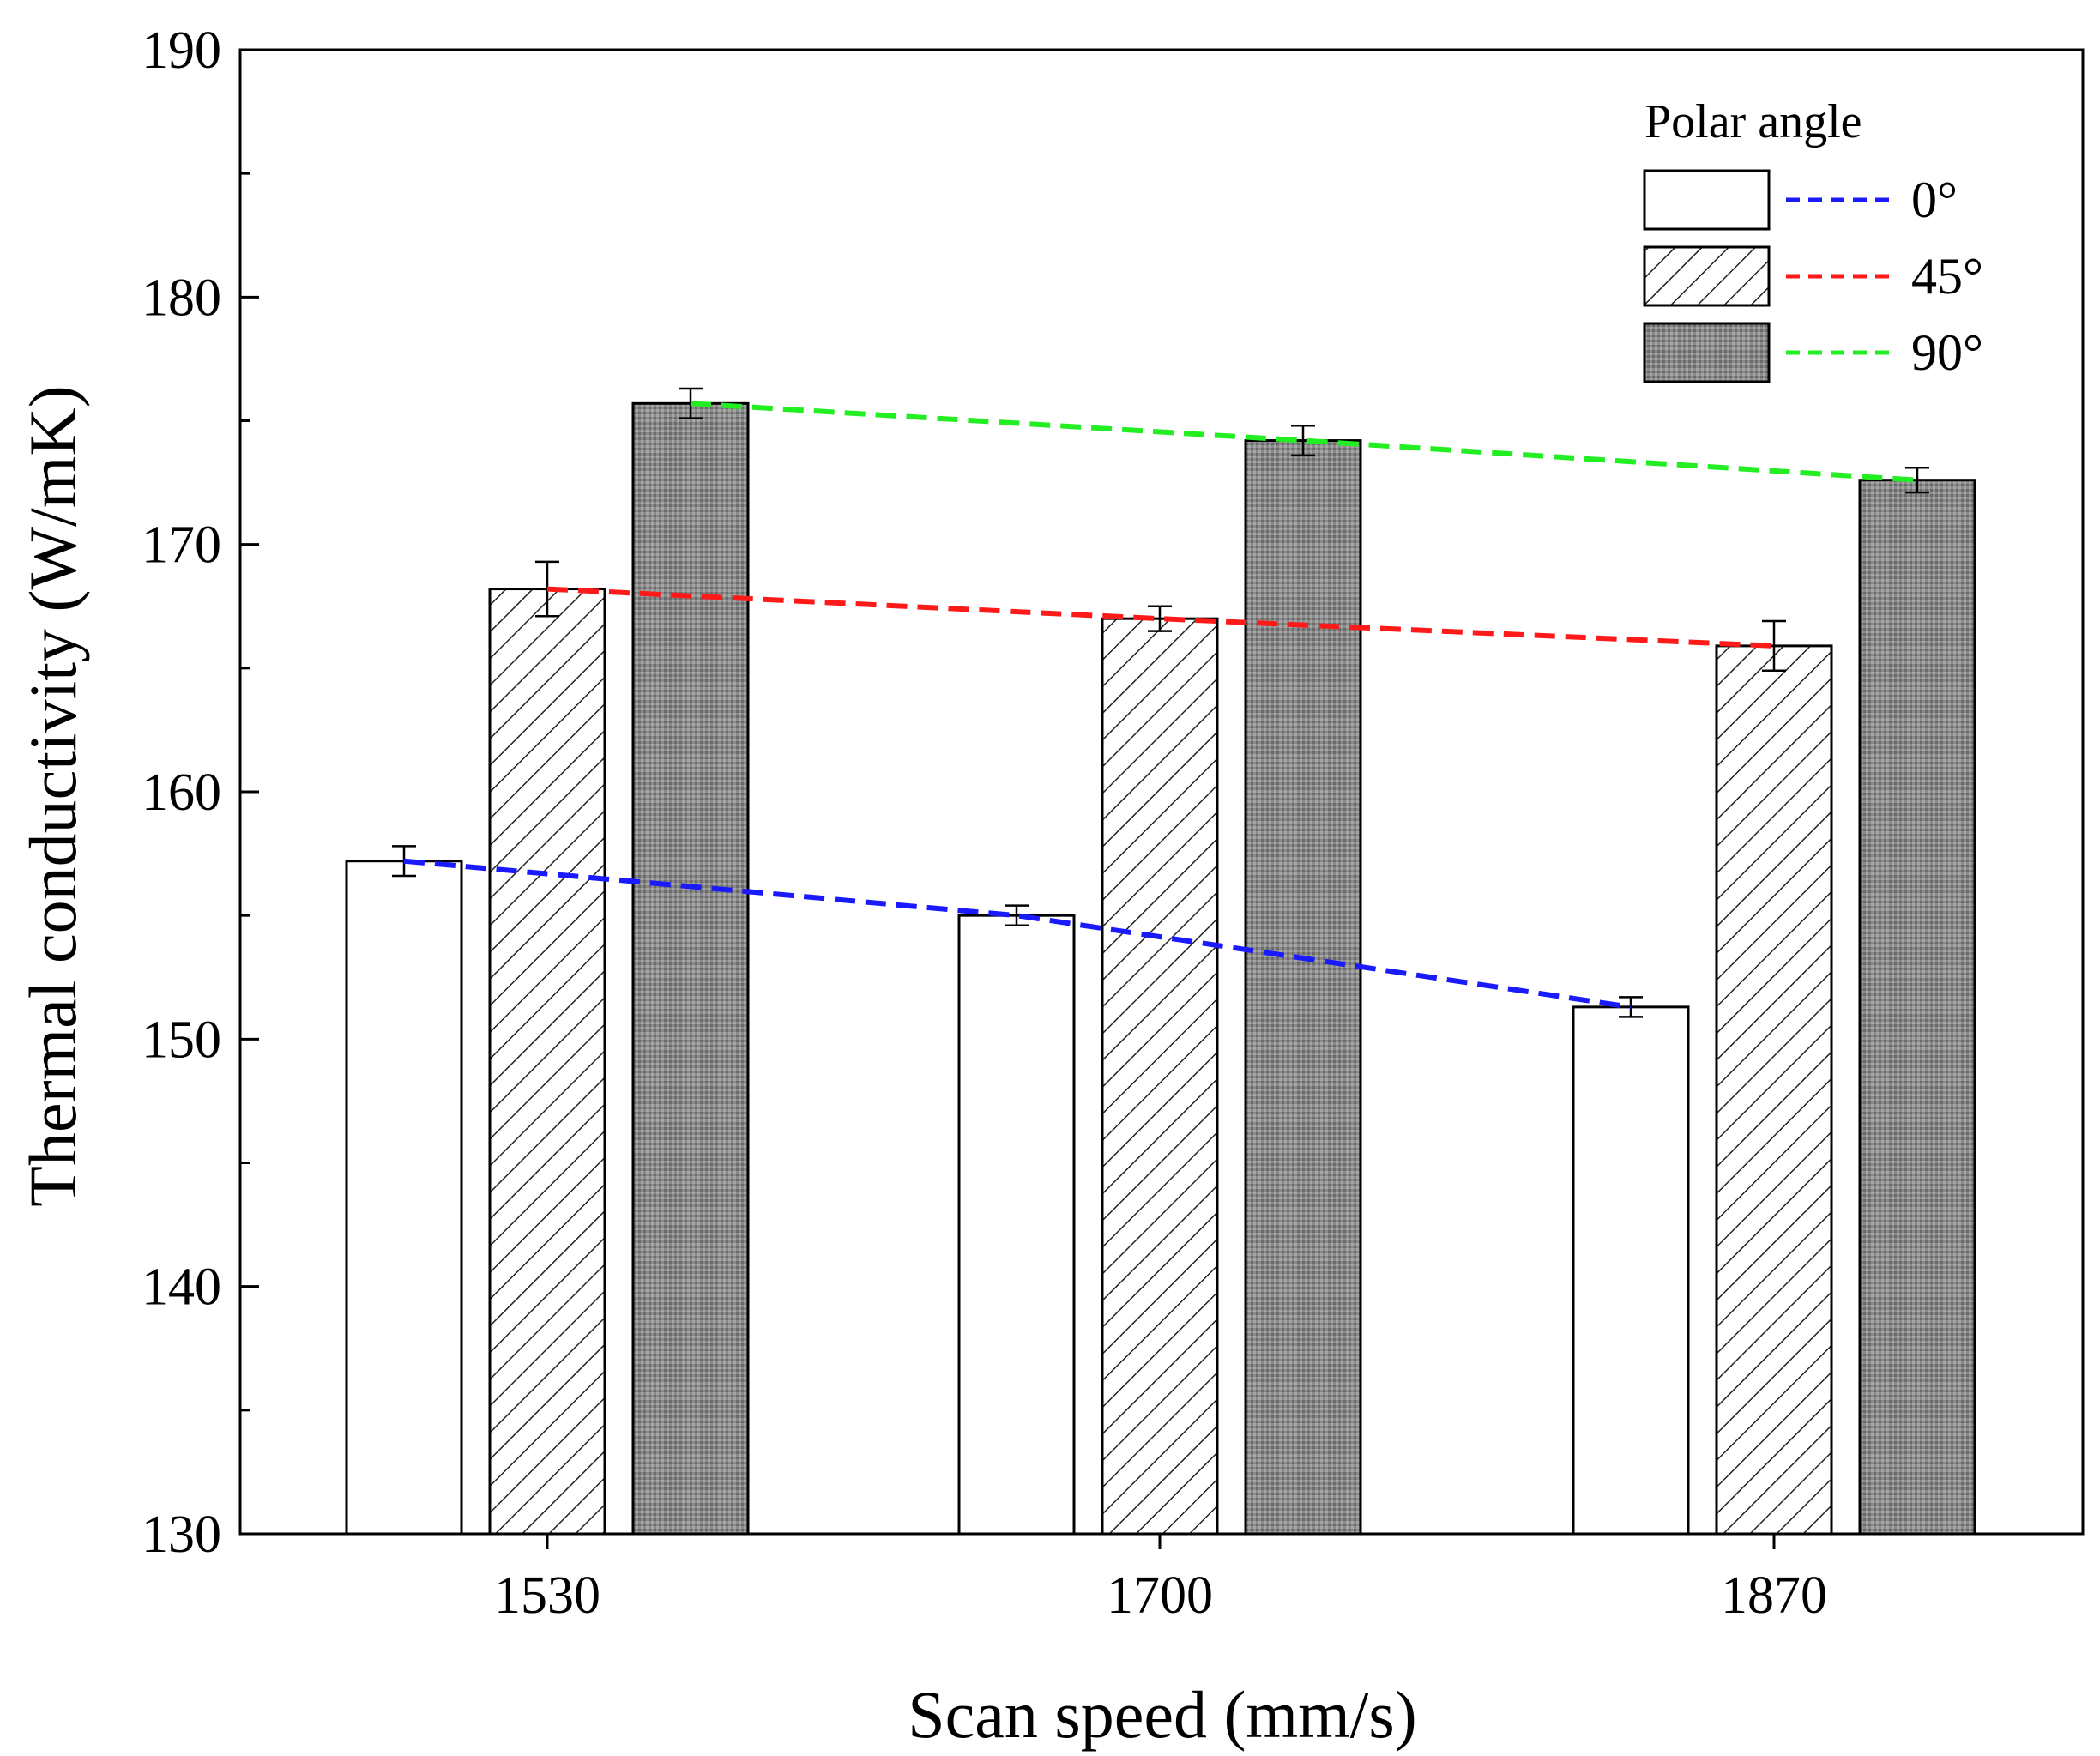 The height and width of the screenshot is (1756, 2100). I want to click on legend-label: 0°, so click(1934, 200).